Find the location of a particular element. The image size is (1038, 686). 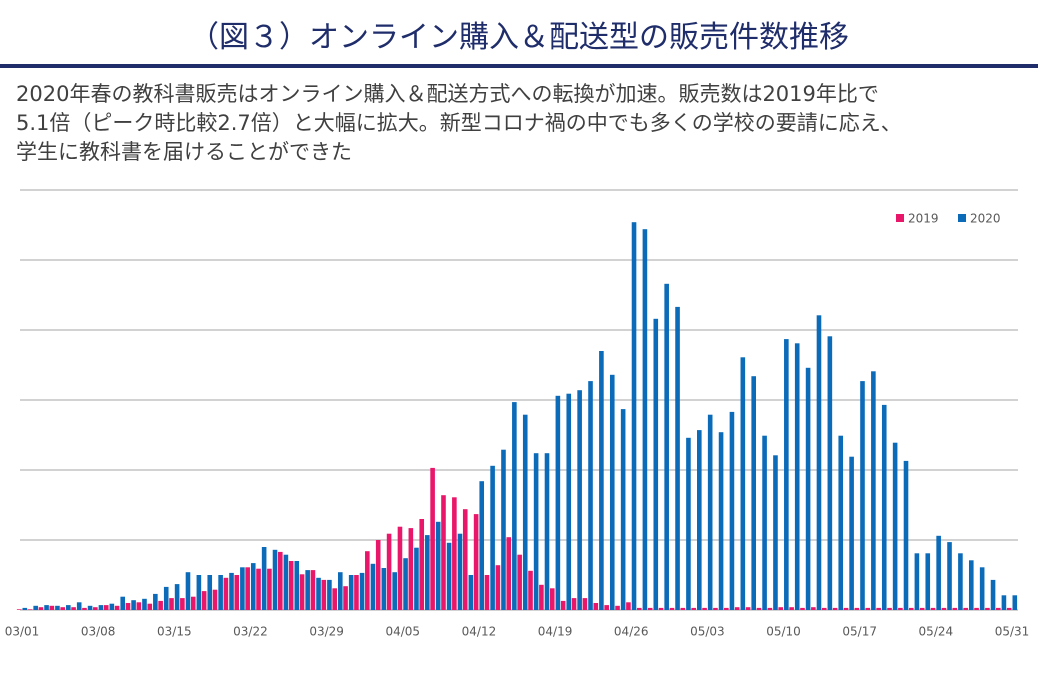

x-tick-label: 04/19 is located at coordinates (555, 632).